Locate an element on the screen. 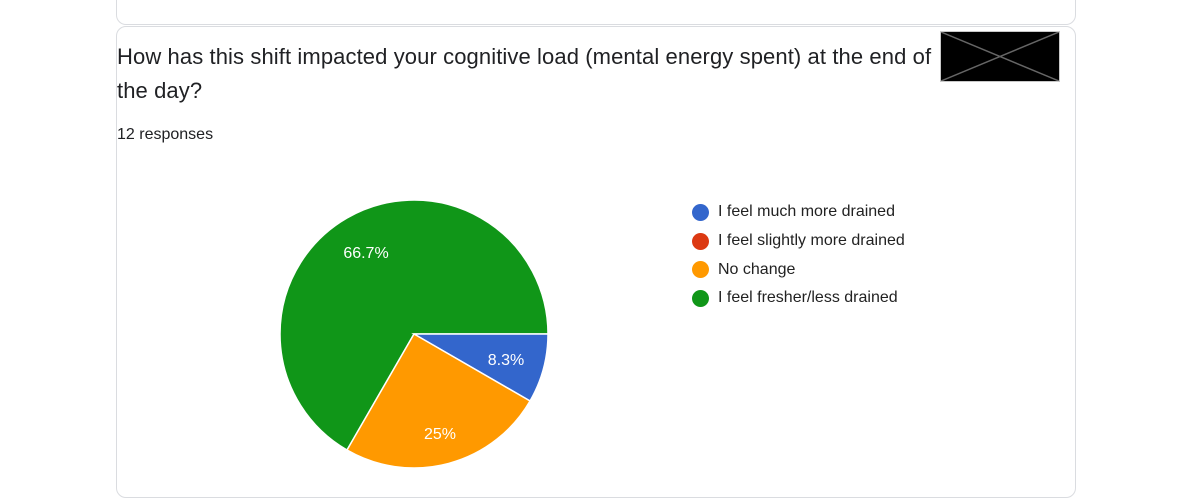  slice-label-orange: 25% is located at coordinates (440, 434).